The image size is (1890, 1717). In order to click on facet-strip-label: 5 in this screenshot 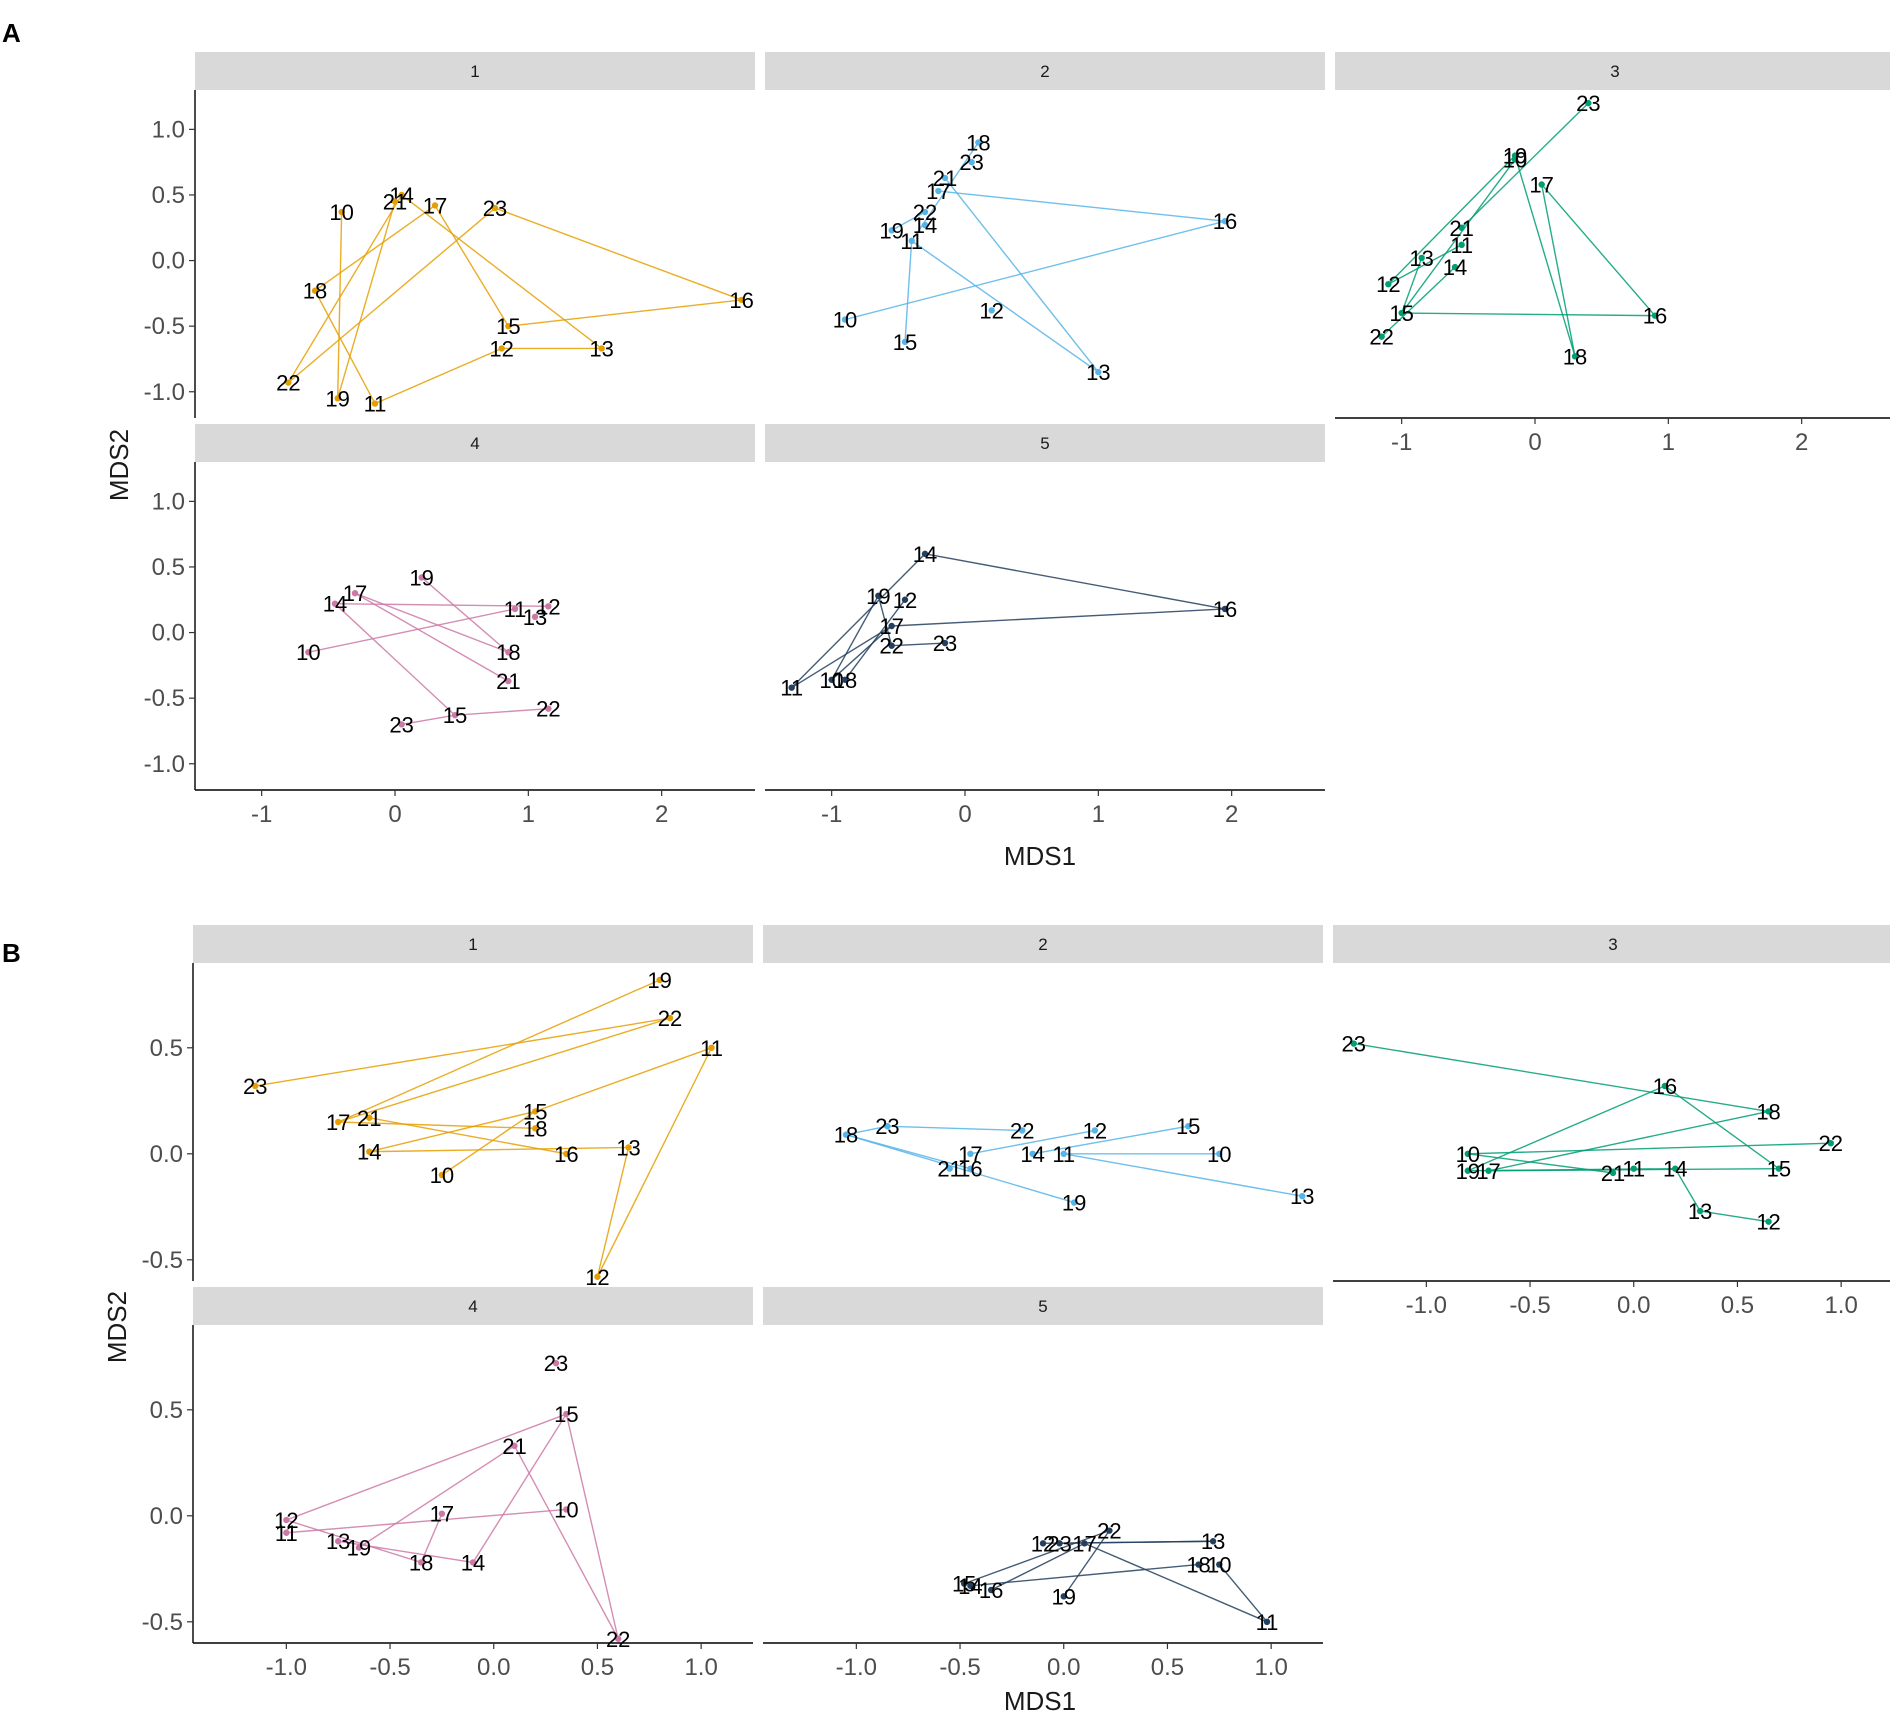, I will do `click(1042, 1306)`.